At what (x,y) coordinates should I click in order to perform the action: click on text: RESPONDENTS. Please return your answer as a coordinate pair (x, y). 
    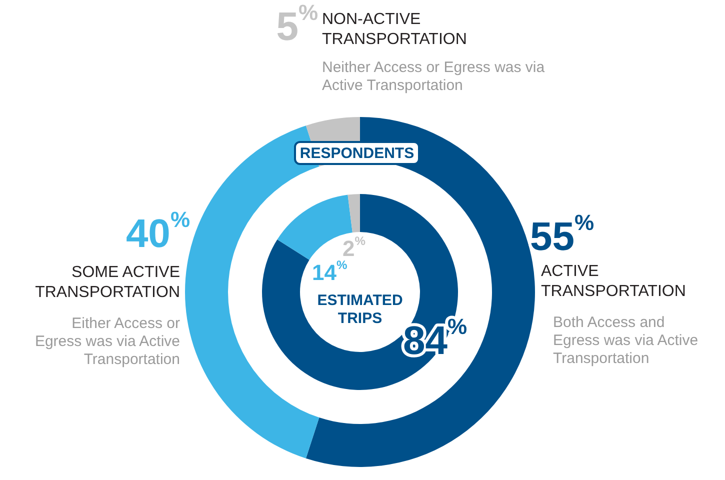
    Looking at the image, I should click on (357, 153).